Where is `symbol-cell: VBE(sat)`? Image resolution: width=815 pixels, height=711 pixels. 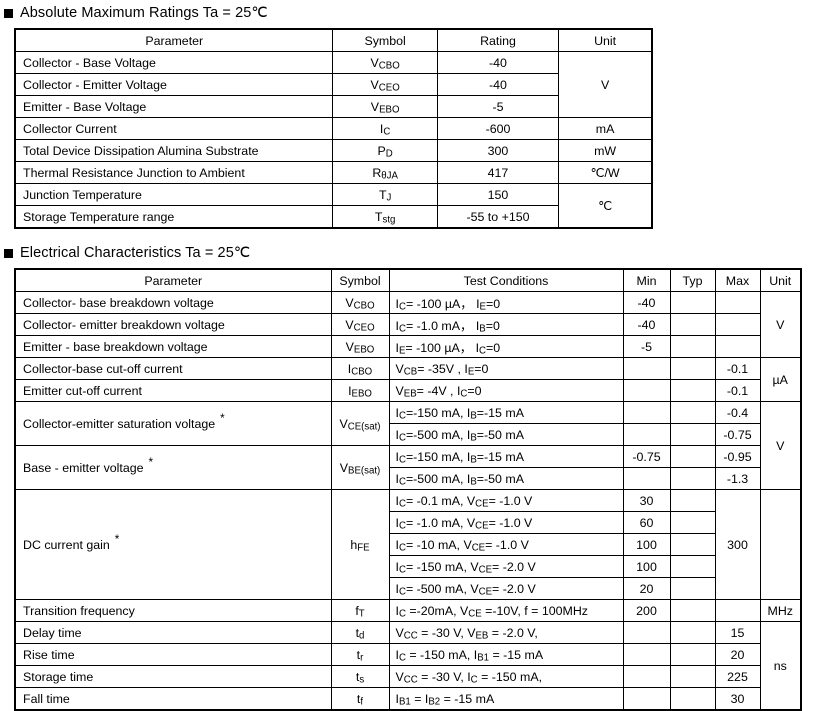
symbol-cell: VBE(sat) is located at coordinates (360, 467).